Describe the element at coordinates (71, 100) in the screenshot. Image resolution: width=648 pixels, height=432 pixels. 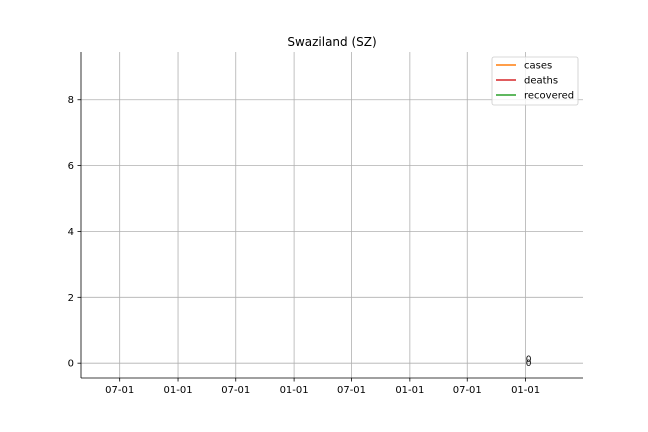
I see `y-tick-label: 8` at that location.